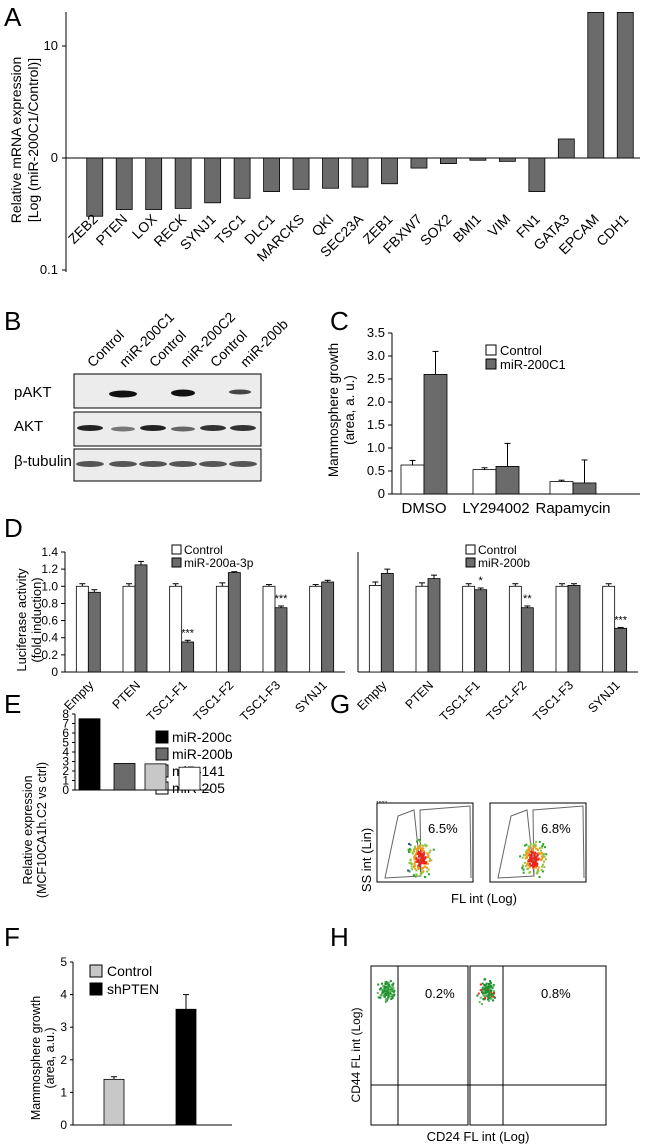 The image size is (650, 1147). Describe the element at coordinates (504, 563) in the screenshot. I see `panel-d2-legend-mir: miR-200b` at that location.